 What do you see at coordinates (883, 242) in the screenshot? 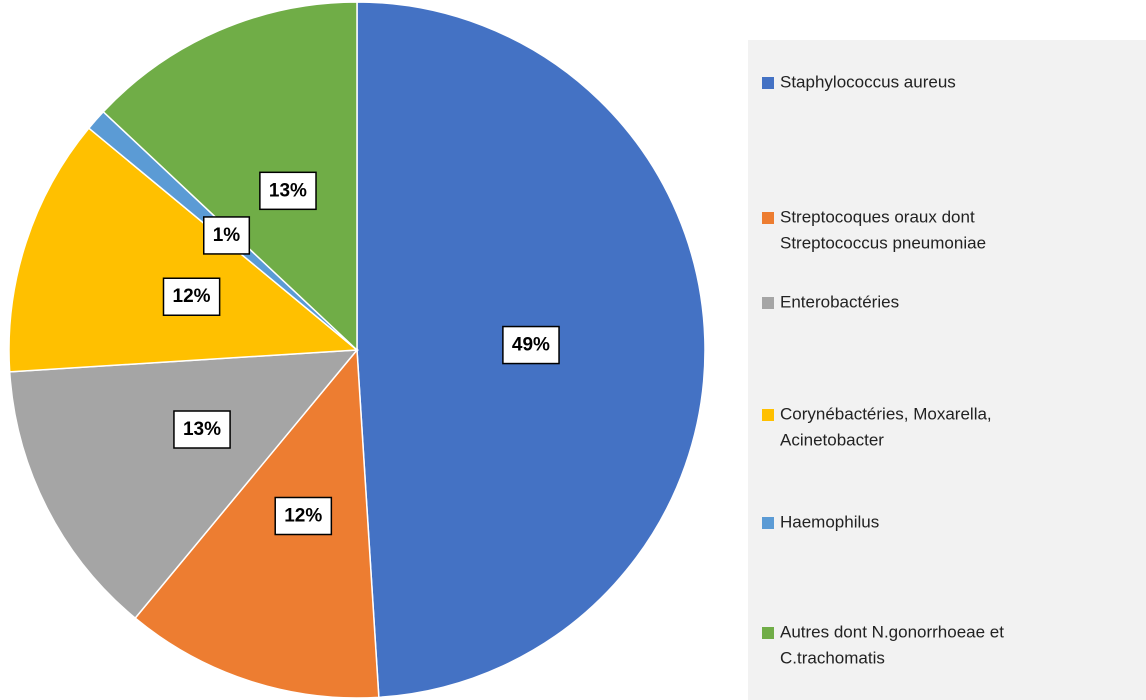
I see `legend-label: Streptococcus pneumoniae` at bounding box center [883, 242].